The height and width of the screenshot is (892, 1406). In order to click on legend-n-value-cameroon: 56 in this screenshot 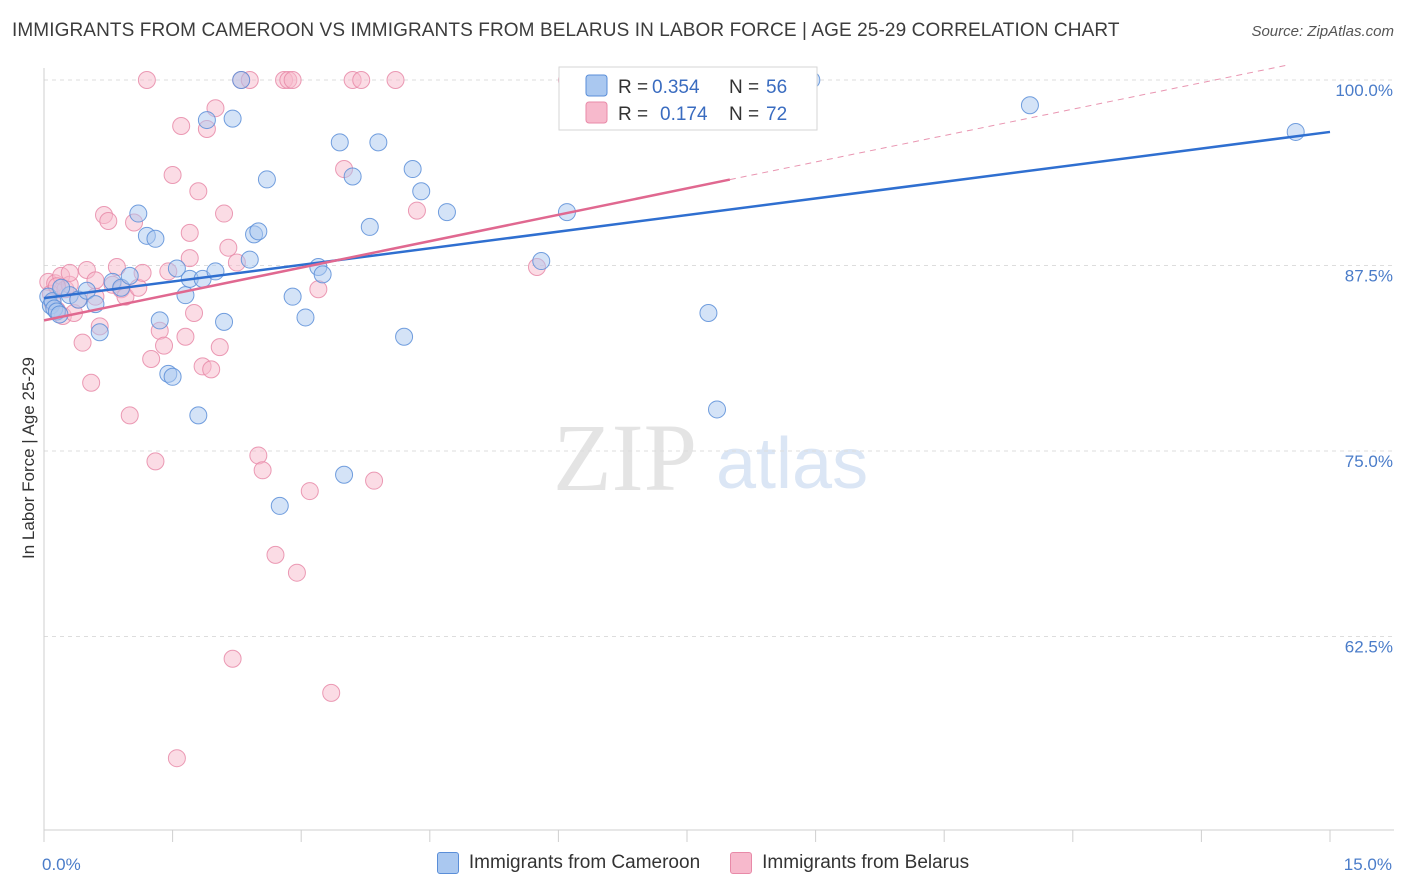, I will do `click(776, 87)`.